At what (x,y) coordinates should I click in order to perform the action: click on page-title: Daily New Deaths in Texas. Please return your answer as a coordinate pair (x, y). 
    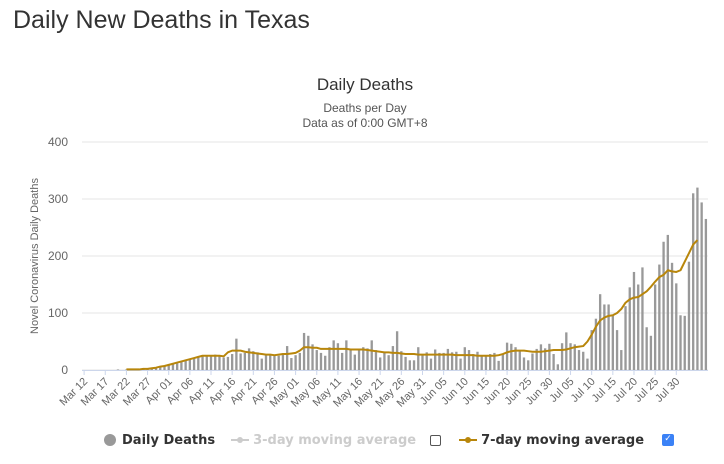
    Looking at the image, I should click on (161, 20).